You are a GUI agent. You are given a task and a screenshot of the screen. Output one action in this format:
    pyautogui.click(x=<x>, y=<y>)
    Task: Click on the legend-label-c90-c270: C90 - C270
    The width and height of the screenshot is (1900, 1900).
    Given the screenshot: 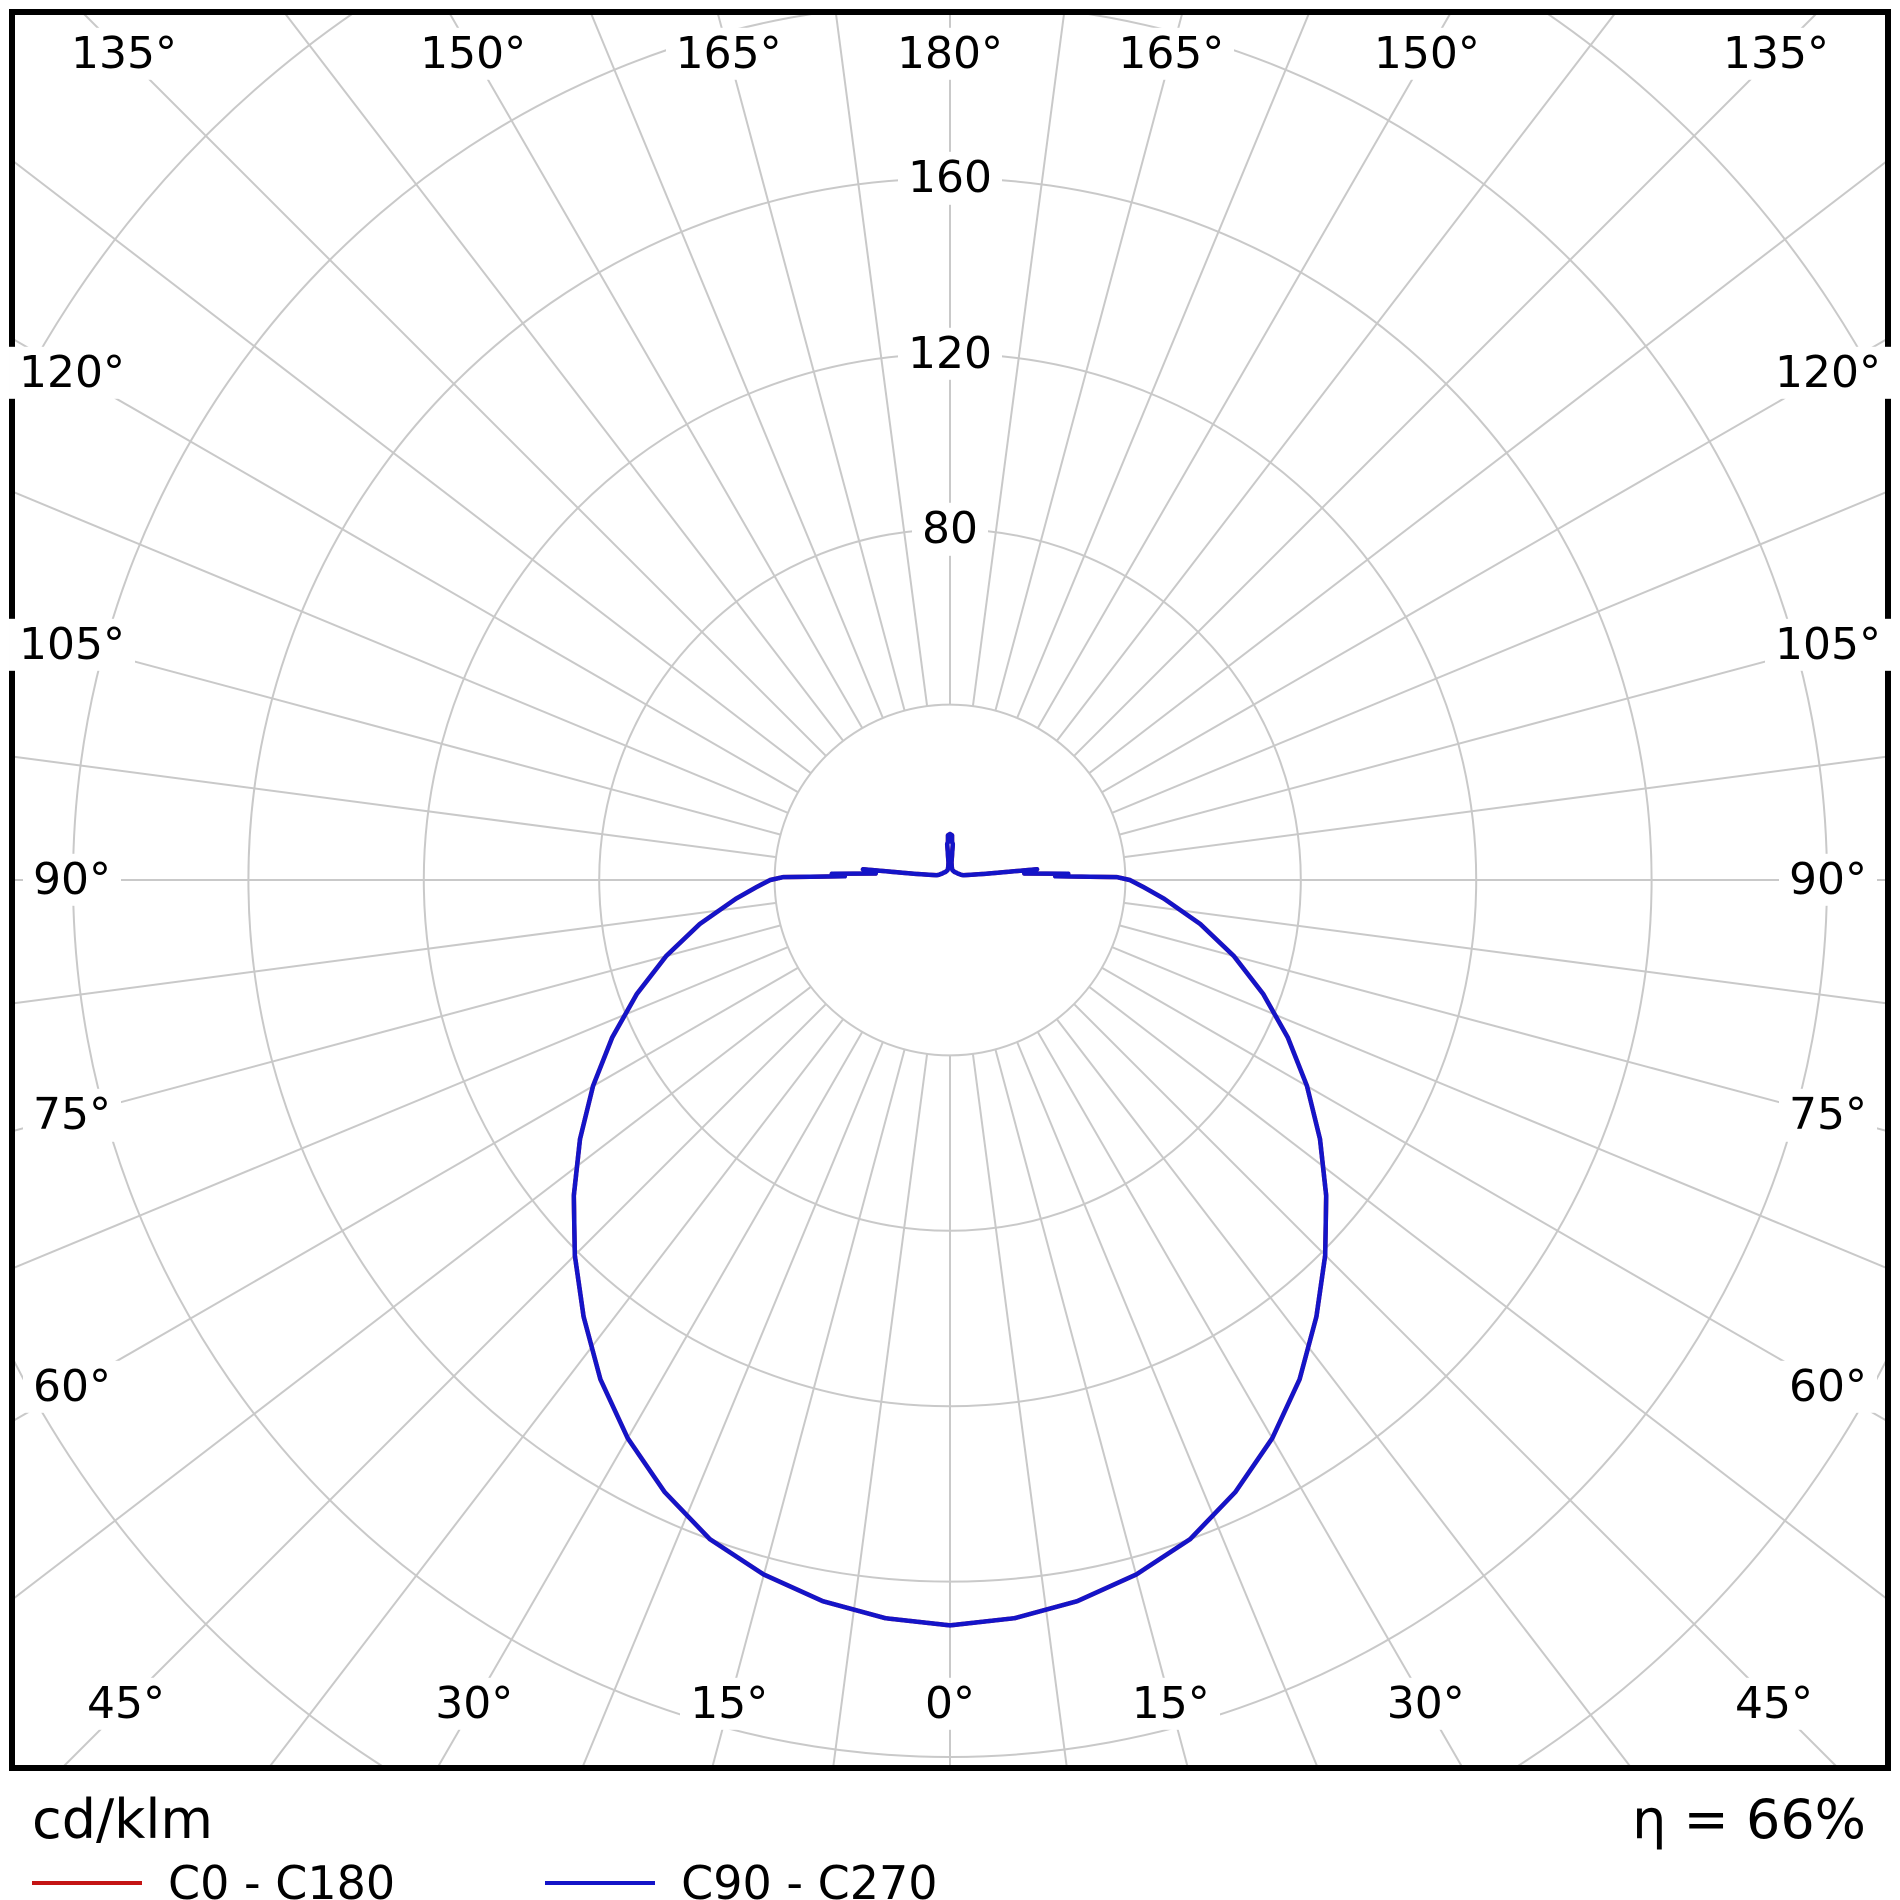 What is the action you would take?
    pyautogui.click(x=809, y=1878)
    